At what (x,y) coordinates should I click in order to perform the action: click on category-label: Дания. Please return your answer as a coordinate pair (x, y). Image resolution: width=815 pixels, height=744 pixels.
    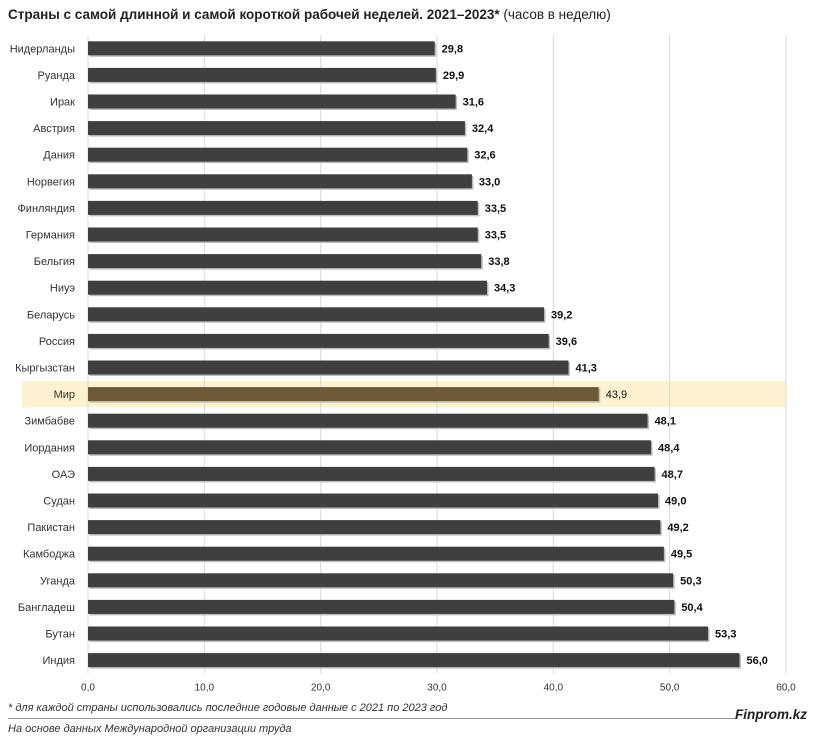
    Looking at the image, I should click on (59, 156).